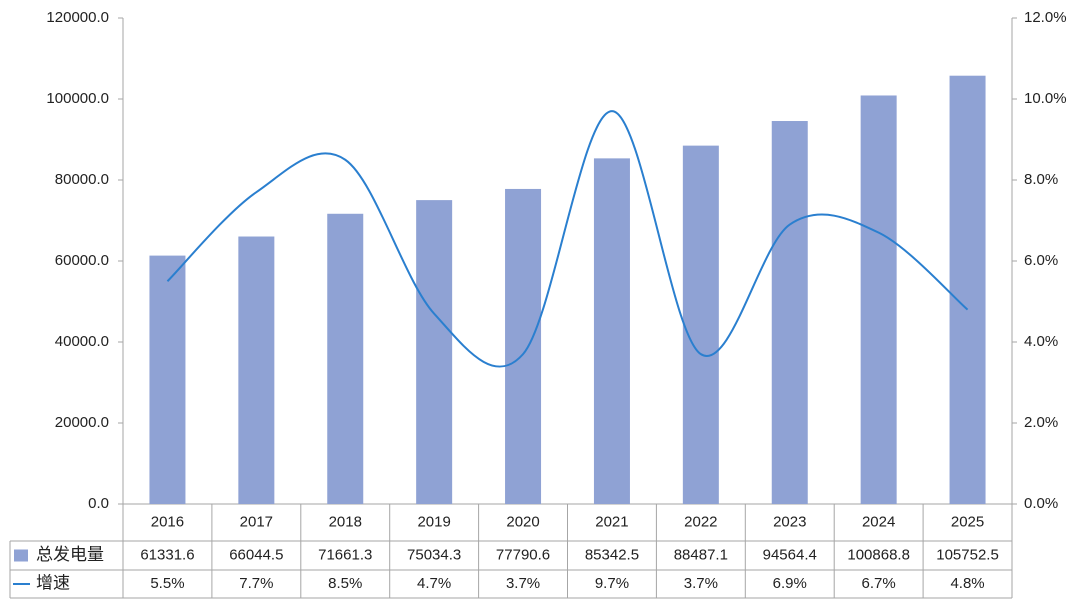 This screenshot has height=611, width=1080. What do you see at coordinates (345, 554) in the screenshot?
I see `table-cell: 71661.3` at bounding box center [345, 554].